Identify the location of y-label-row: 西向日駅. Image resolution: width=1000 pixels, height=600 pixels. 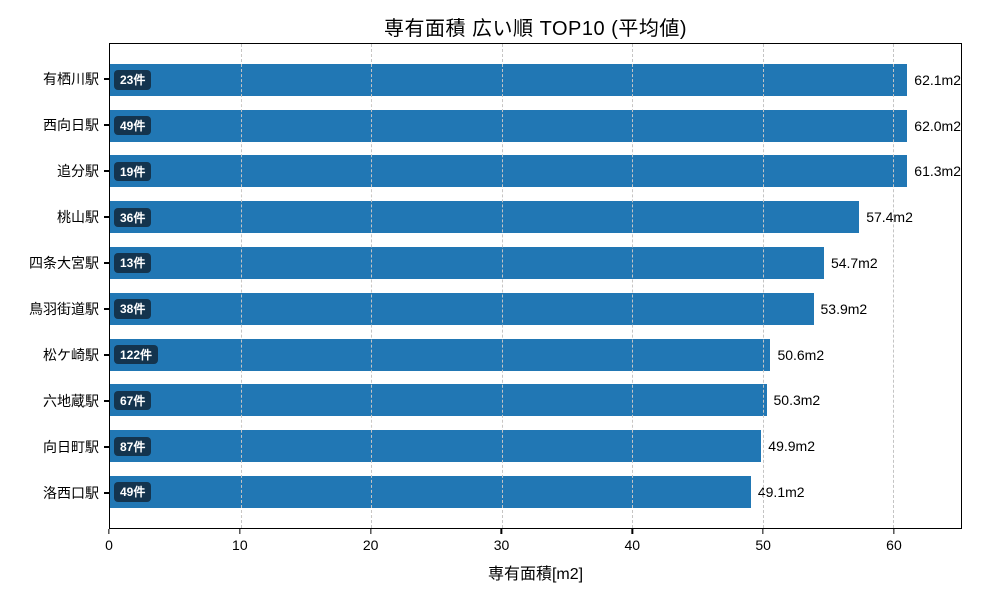
(54, 125).